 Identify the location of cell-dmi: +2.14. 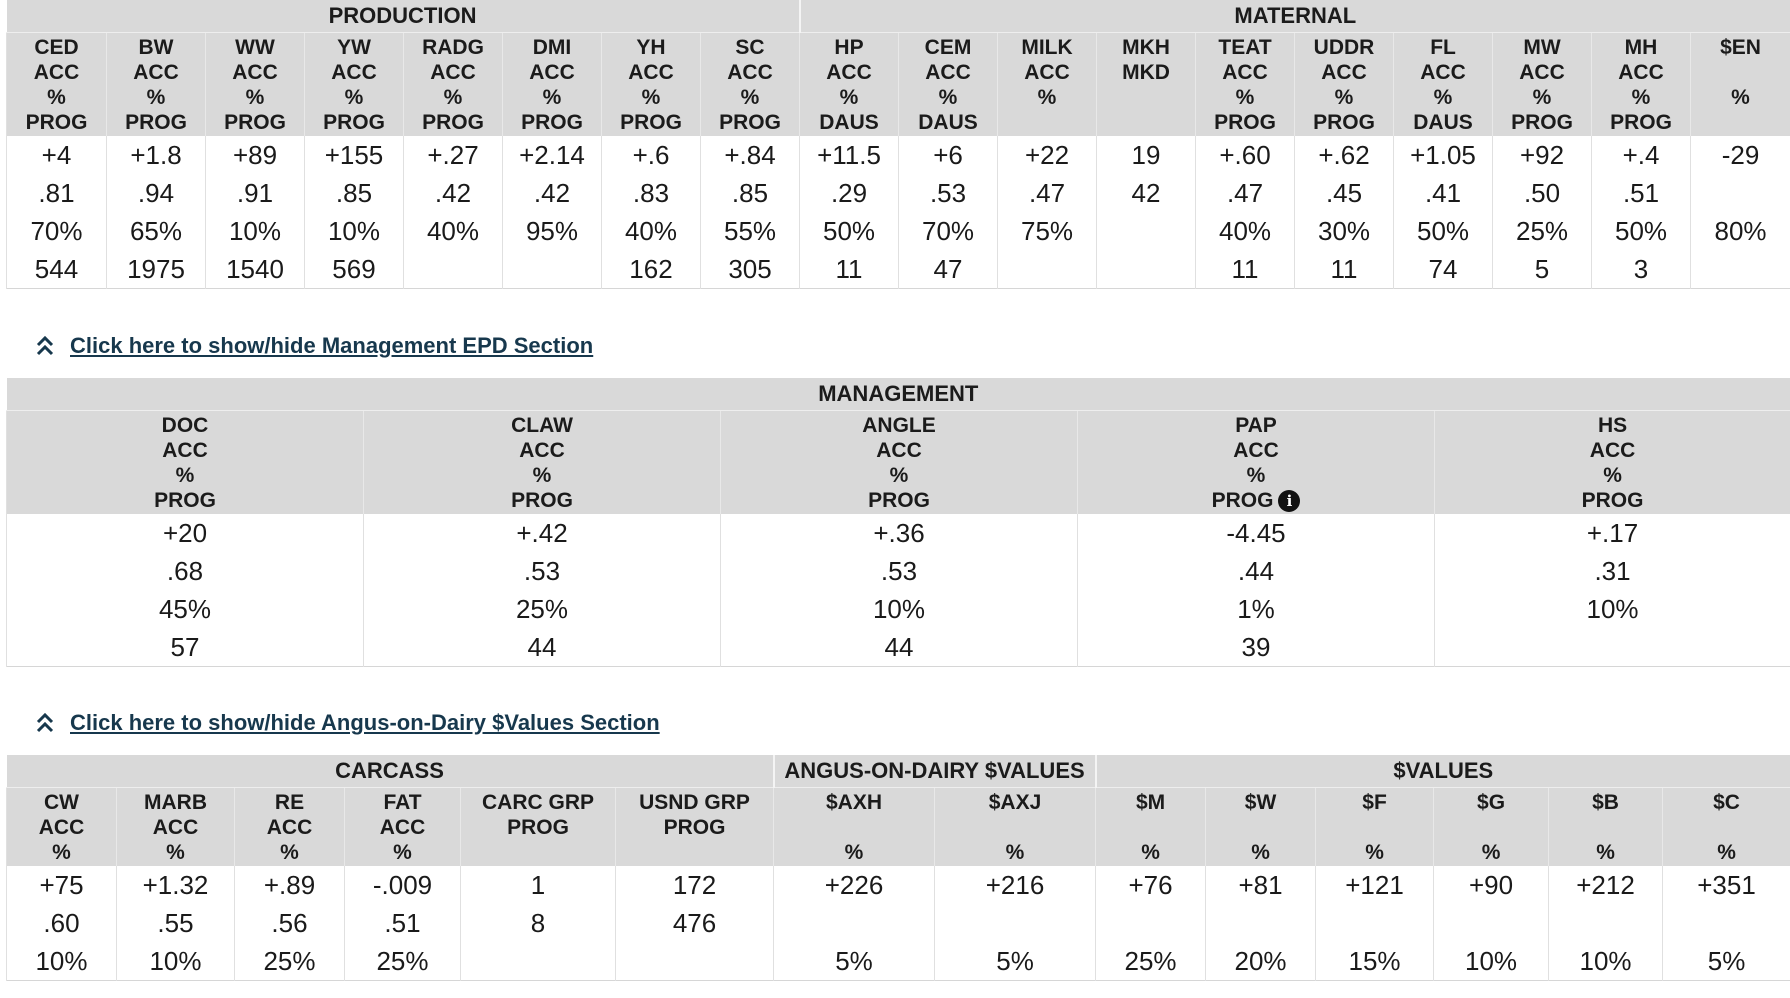
(552, 155).